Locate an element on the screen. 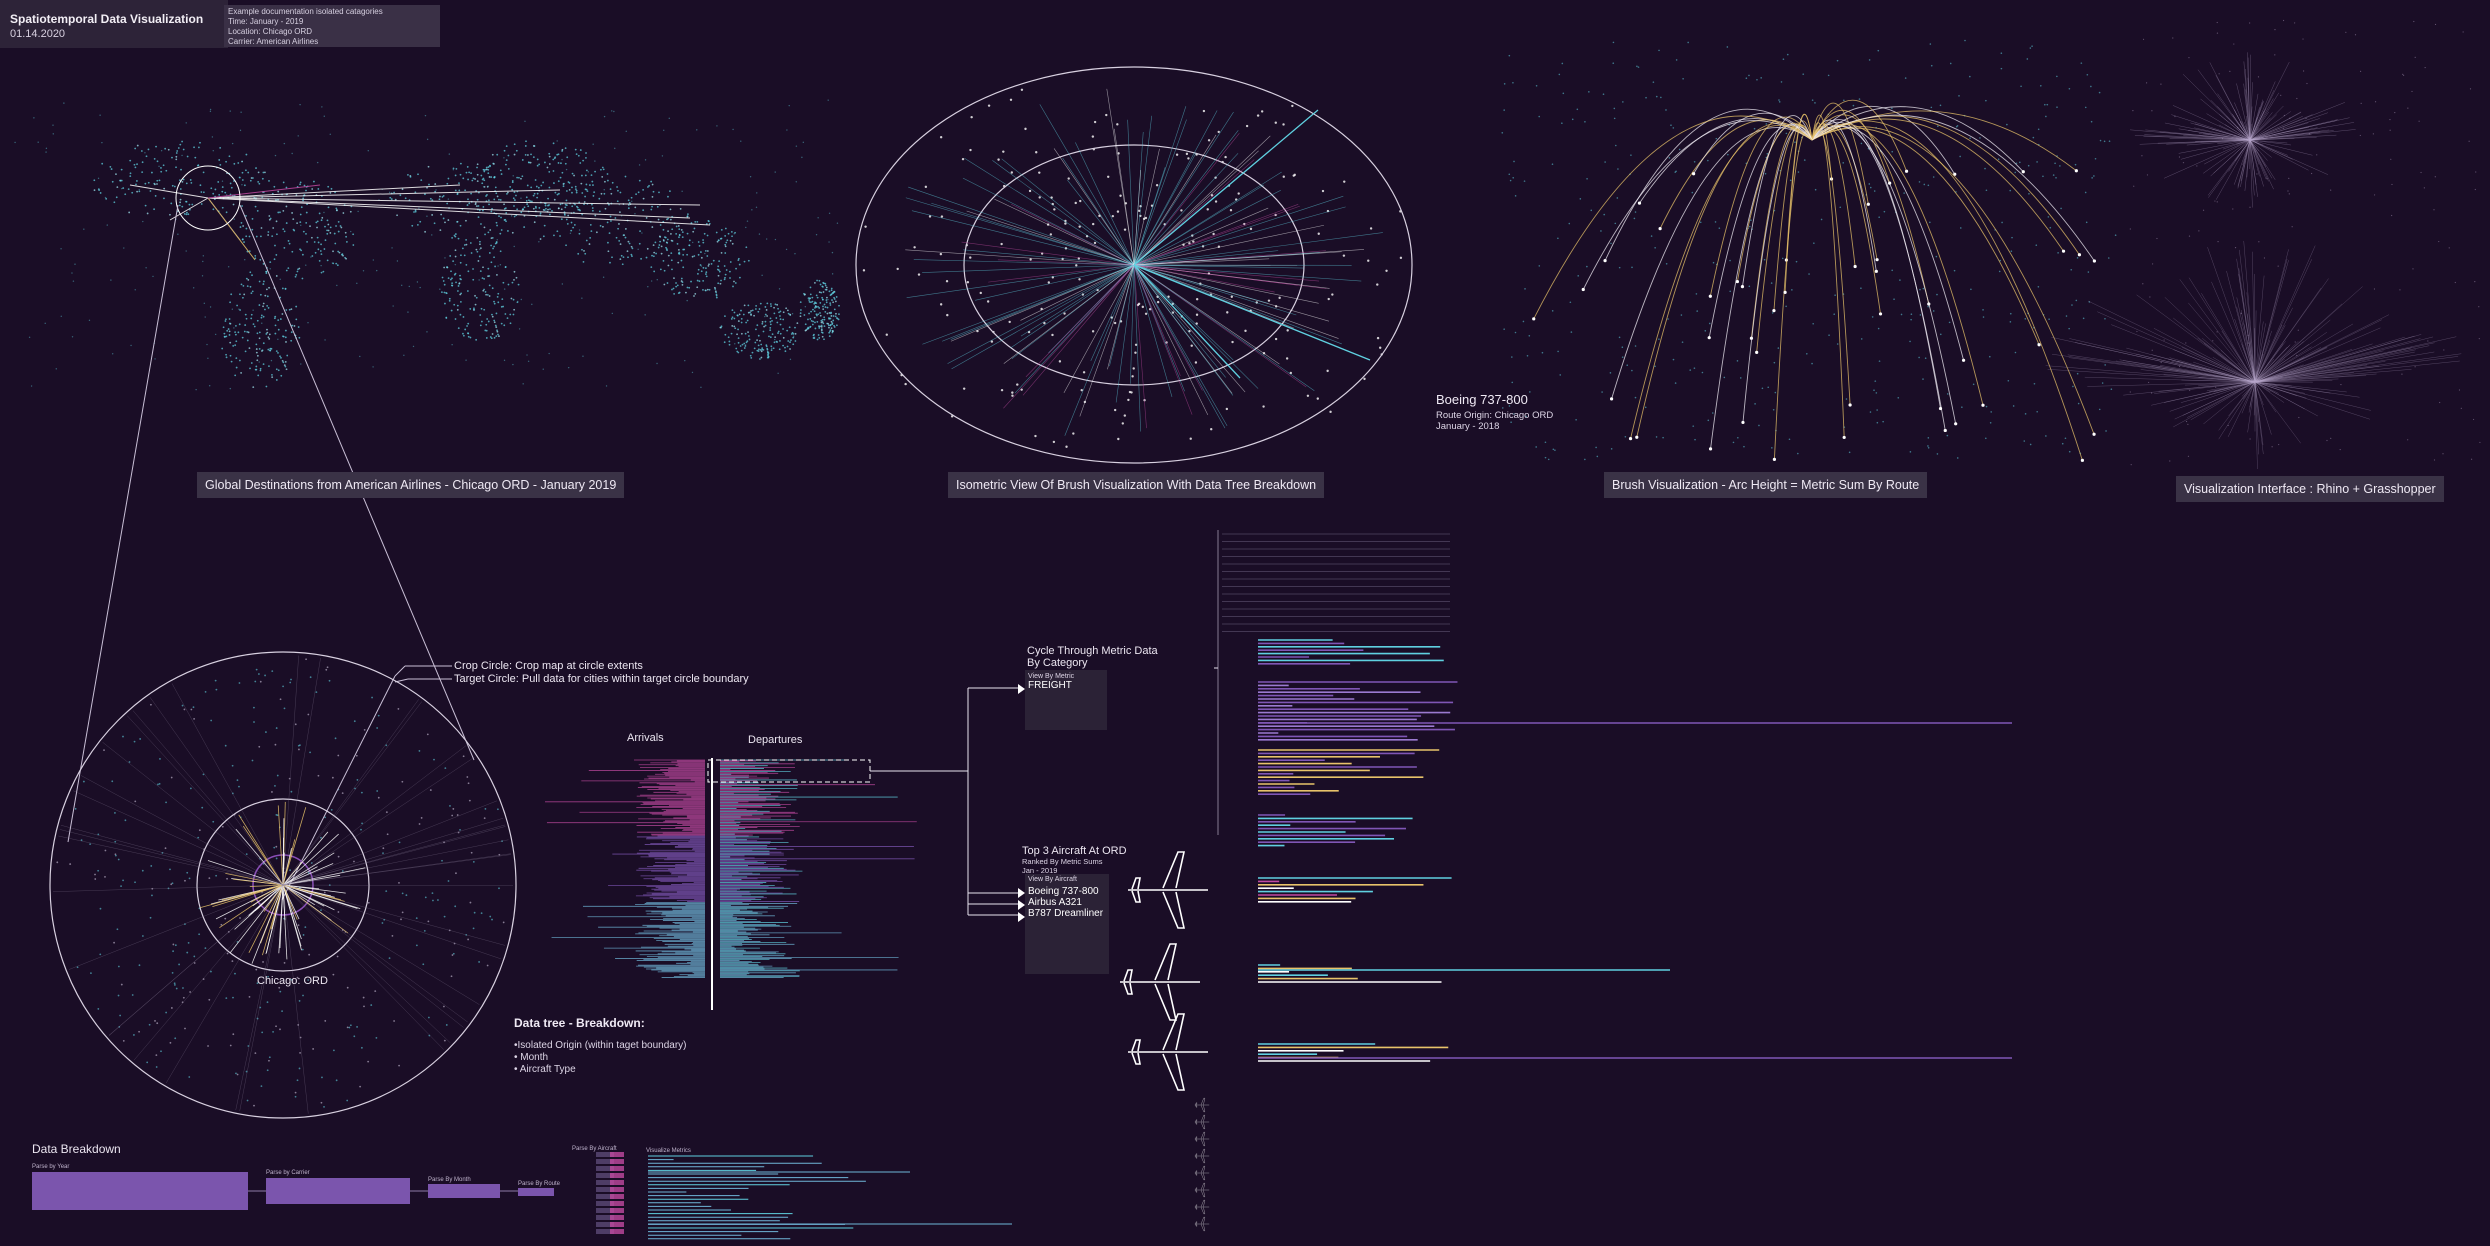 This screenshot has width=2490, height=1246. data-tree-item: • Aircraft Type is located at coordinates (545, 1069).